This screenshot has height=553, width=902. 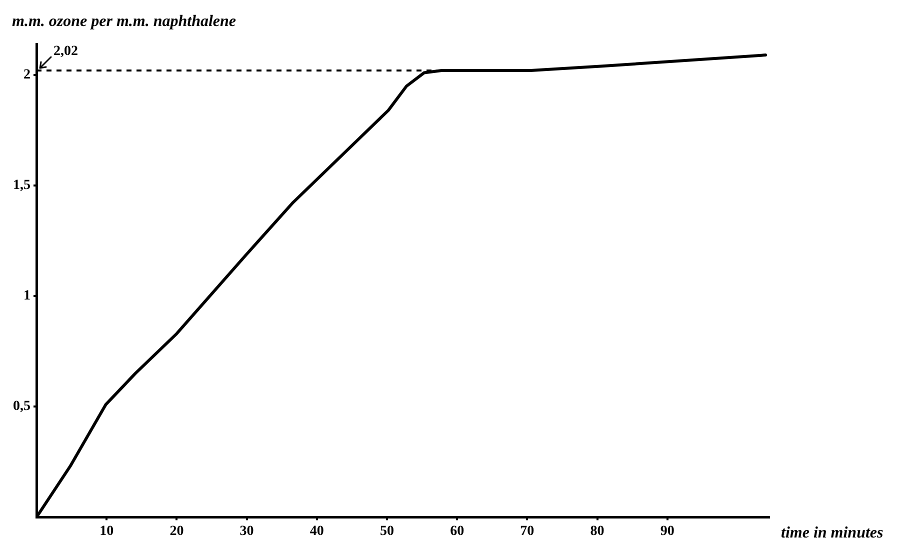 What do you see at coordinates (597, 532) in the screenshot?
I see `x-tick-label: 80` at bounding box center [597, 532].